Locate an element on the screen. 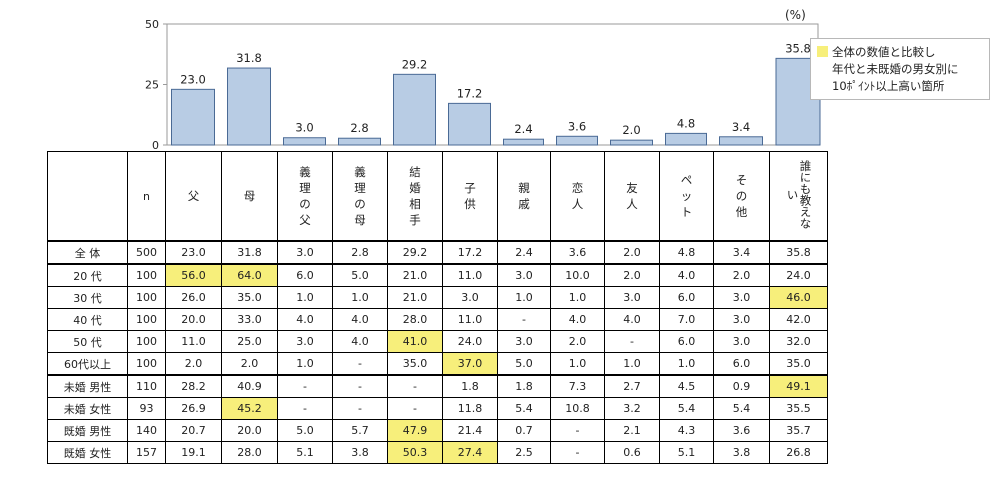  table-cell: 29.2 is located at coordinates (415, 252).